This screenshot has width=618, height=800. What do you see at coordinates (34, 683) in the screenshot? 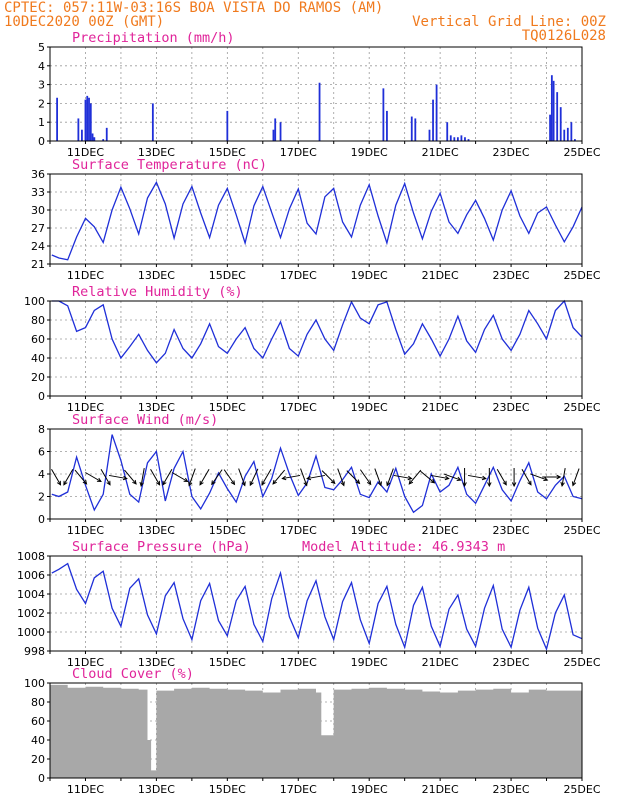
I see `cloud-cover-y-tick-label: 100` at bounding box center [34, 683].